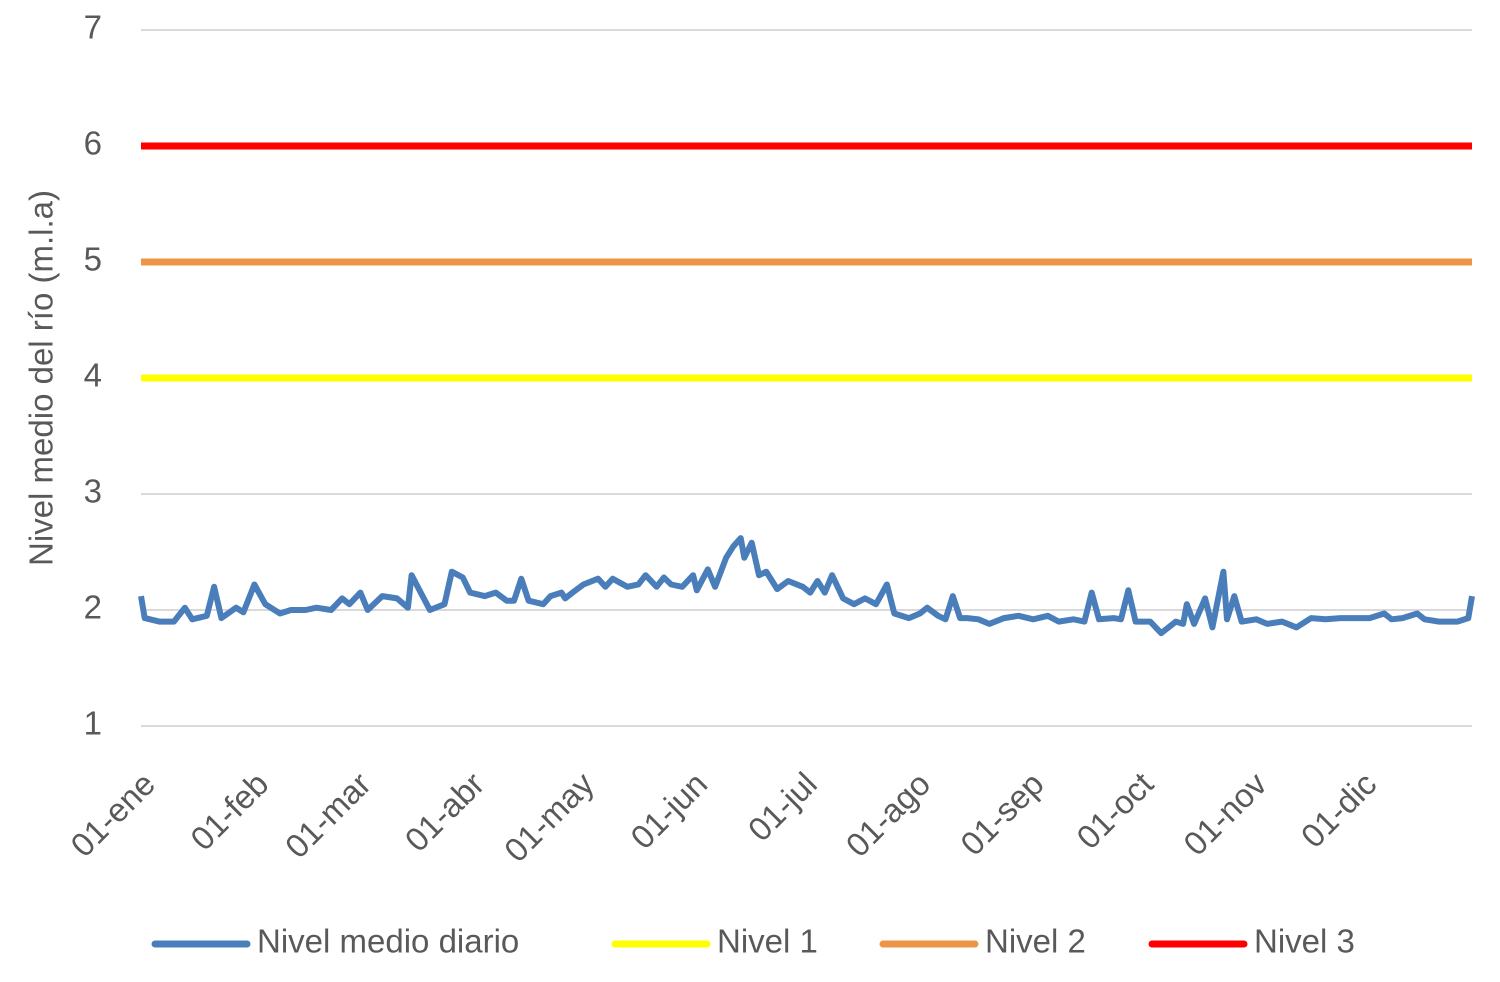 The height and width of the screenshot is (982, 1500). What do you see at coordinates (782, 806) in the screenshot?
I see `x-tick-label: 01-jul` at bounding box center [782, 806].